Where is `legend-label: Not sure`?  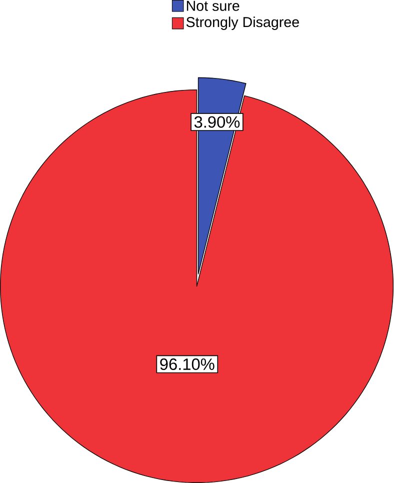 legend-label: Not sure is located at coordinates (213, 5).